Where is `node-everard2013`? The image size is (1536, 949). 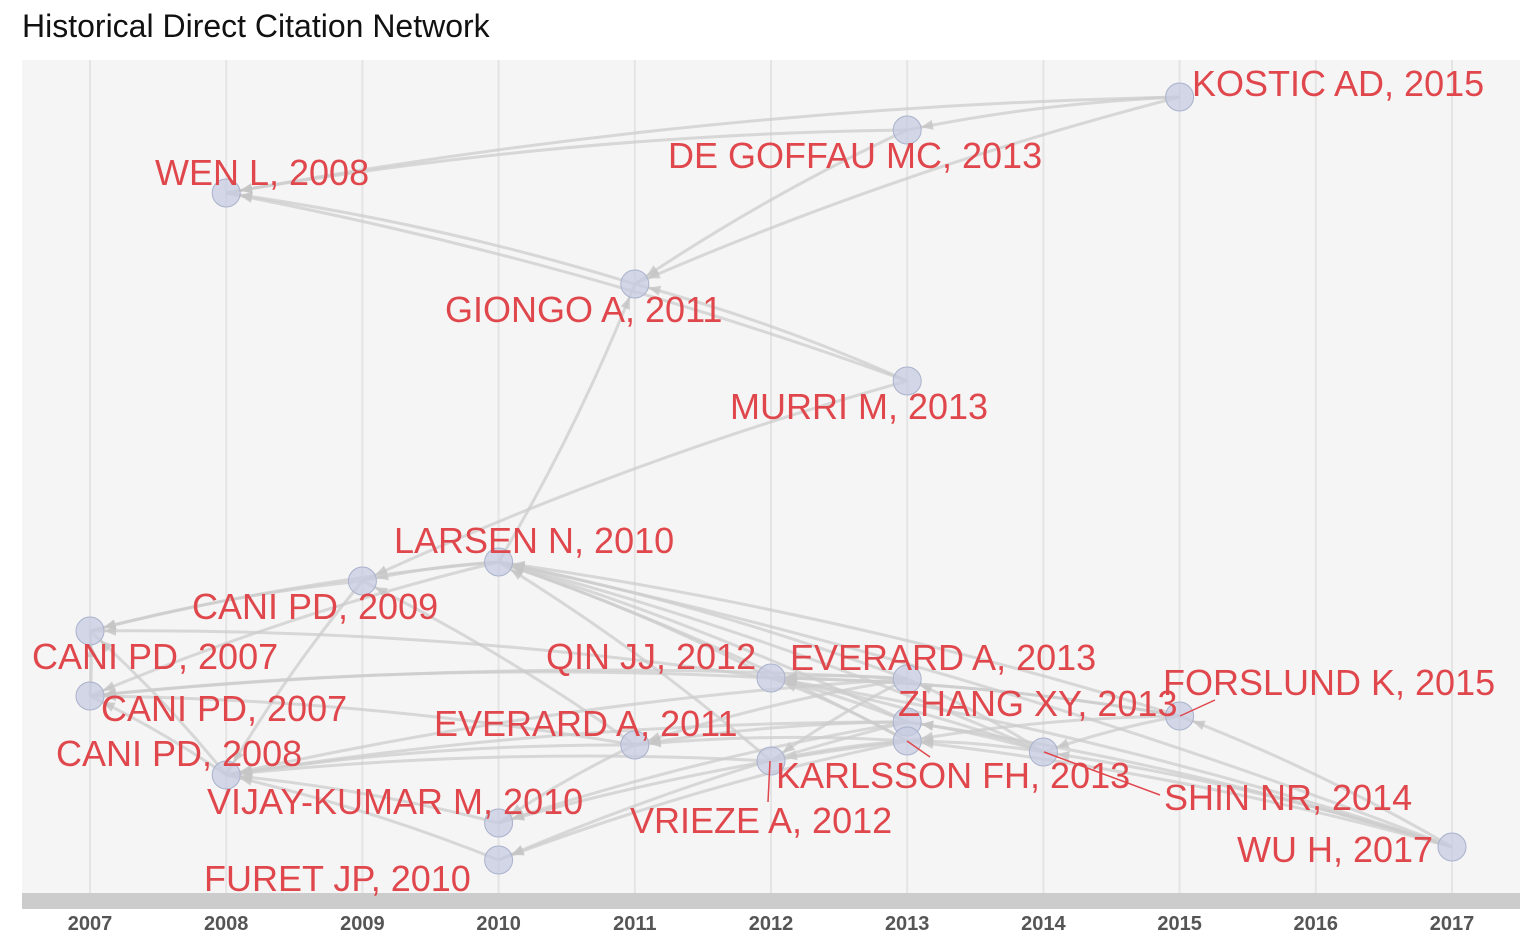 node-everard2013 is located at coordinates (907, 679).